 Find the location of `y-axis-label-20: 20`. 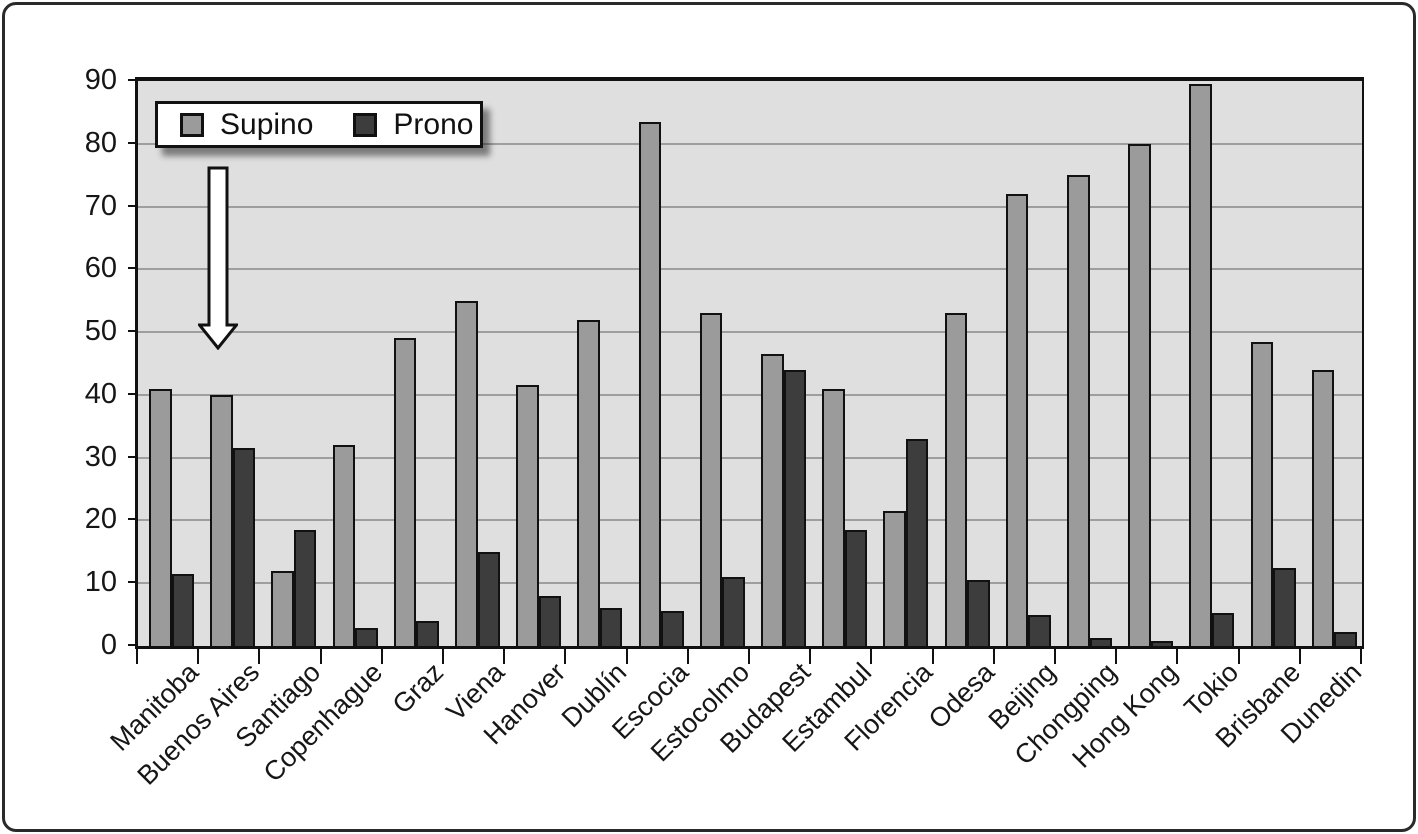

y-axis-label-20: 20 is located at coordinates (100, 519).